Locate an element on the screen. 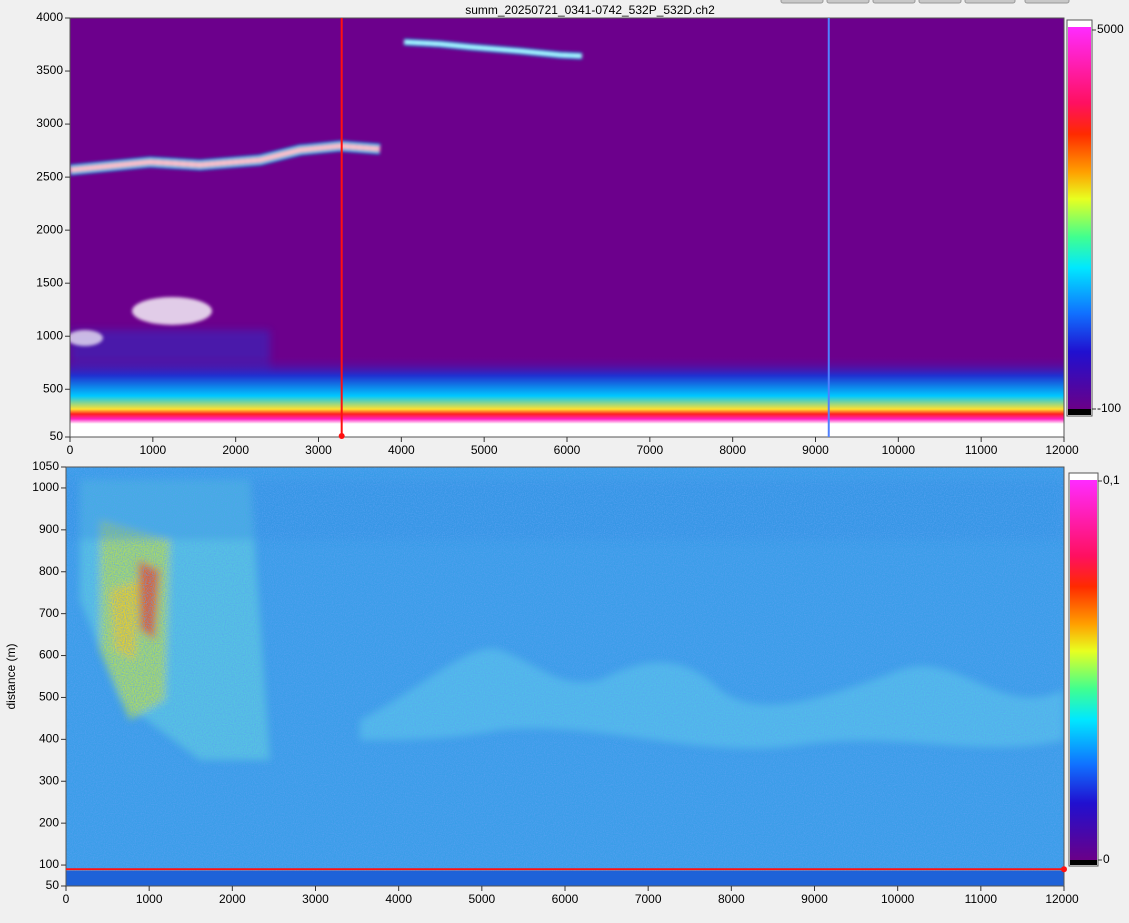 The height and width of the screenshot is (923, 1129). y-tick-label: 1050 is located at coordinates (45, 466).